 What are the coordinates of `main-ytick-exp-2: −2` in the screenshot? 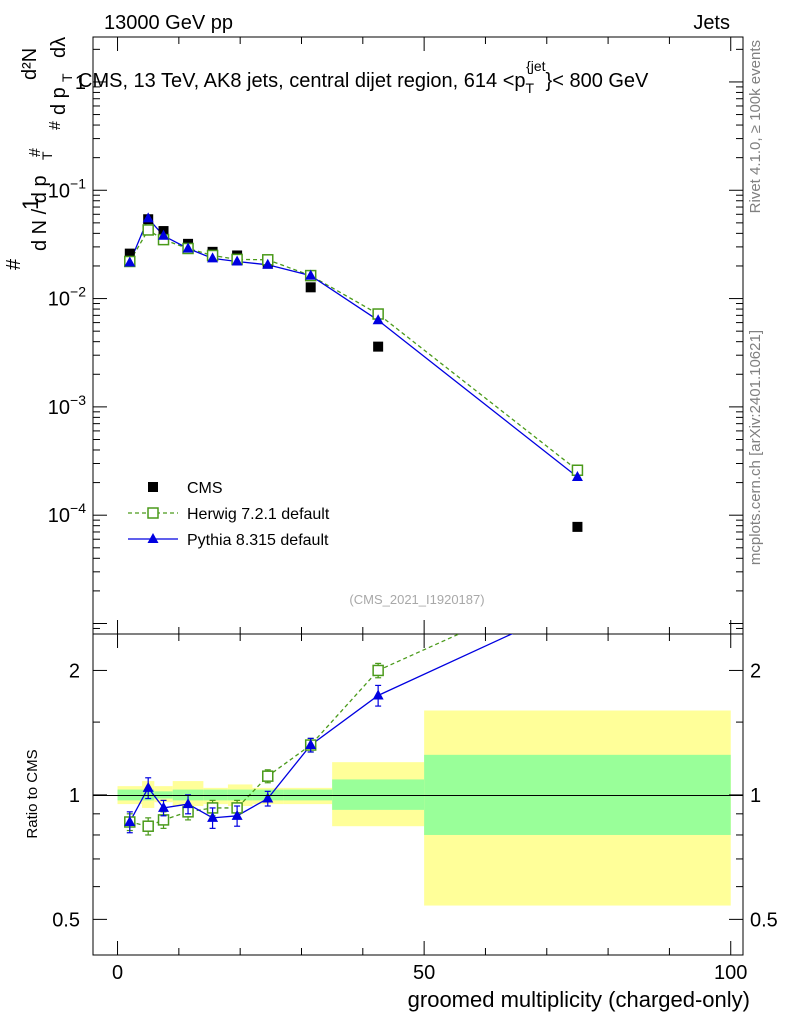 It's located at (78, 292).